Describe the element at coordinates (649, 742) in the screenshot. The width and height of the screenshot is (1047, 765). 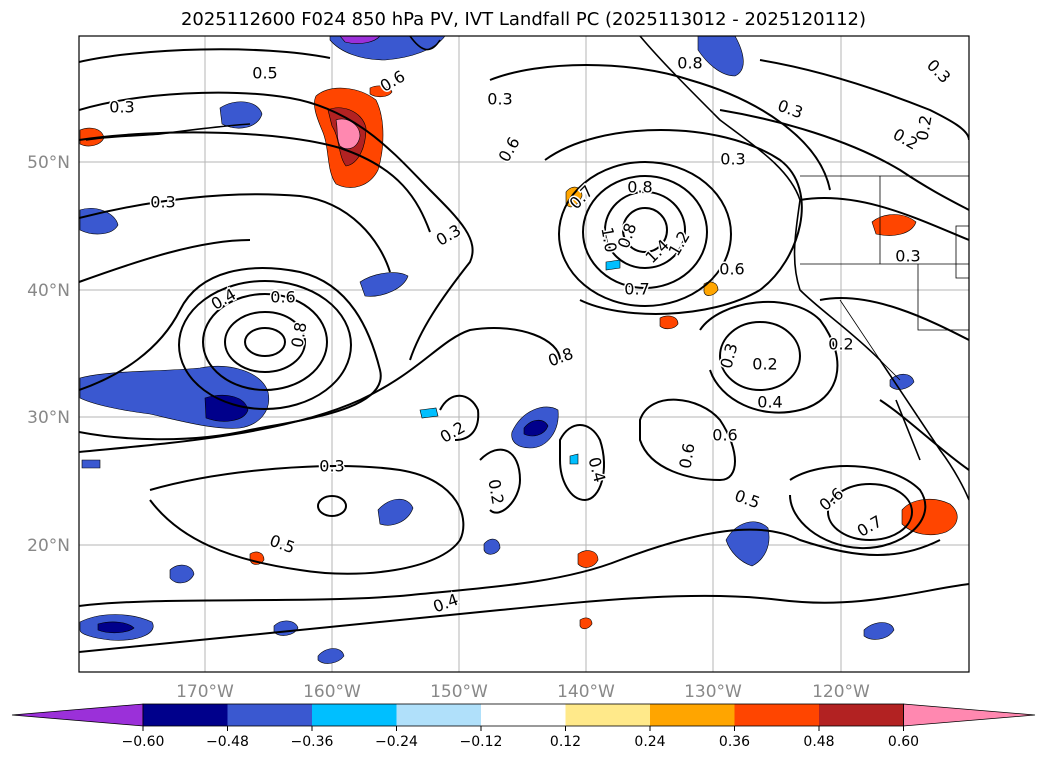
I see `colorbar-tick-label: 0.24` at that location.